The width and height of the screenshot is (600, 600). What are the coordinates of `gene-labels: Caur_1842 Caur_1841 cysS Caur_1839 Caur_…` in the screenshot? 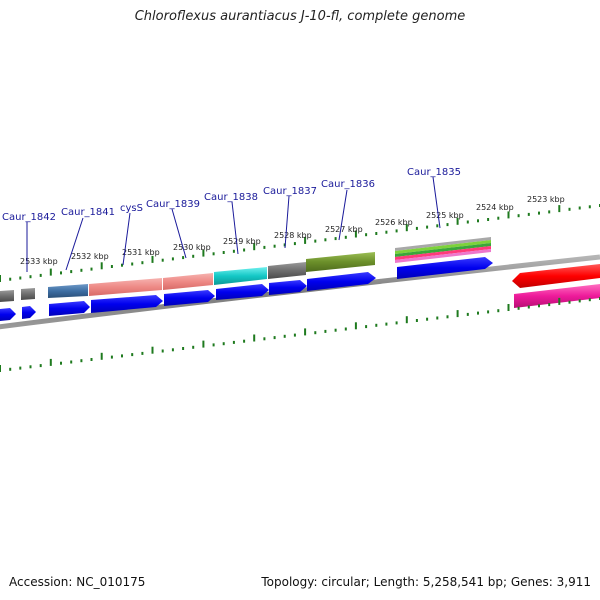 It's located at (231, 195).